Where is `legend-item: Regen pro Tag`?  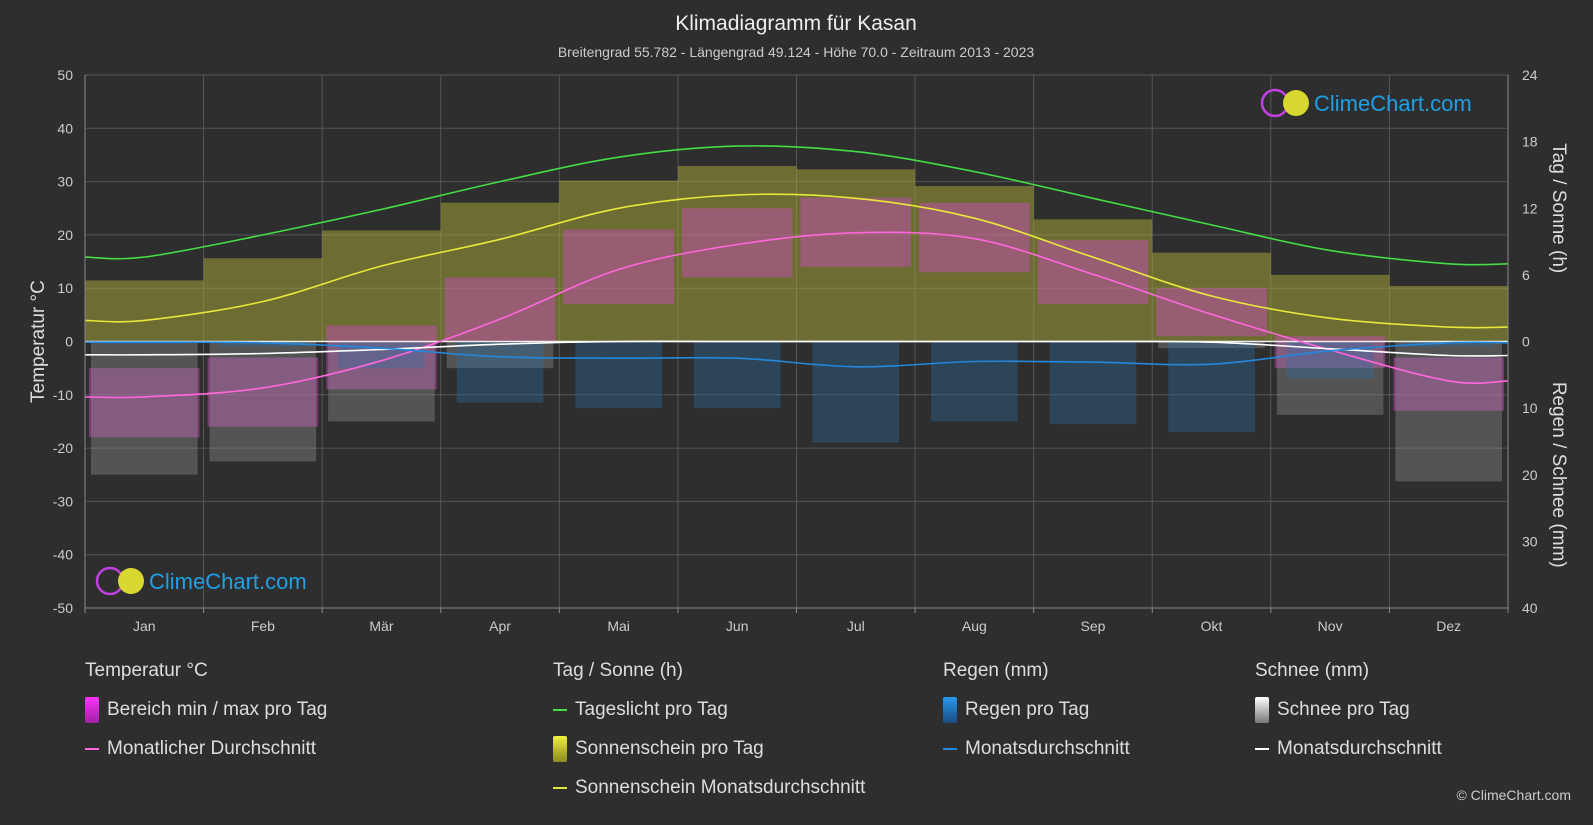 legend-item: Regen pro Tag is located at coordinates (1036, 710).